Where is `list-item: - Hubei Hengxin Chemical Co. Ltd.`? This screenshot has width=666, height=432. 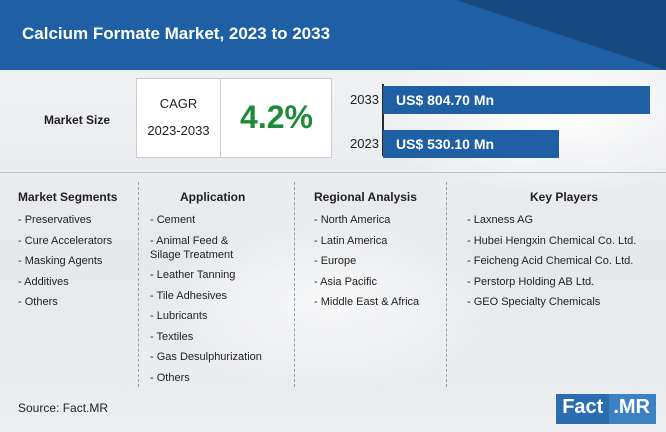 list-item: - Hubei Hengxin Chemical Co. Ltd. is located at coordinates (552, 240).